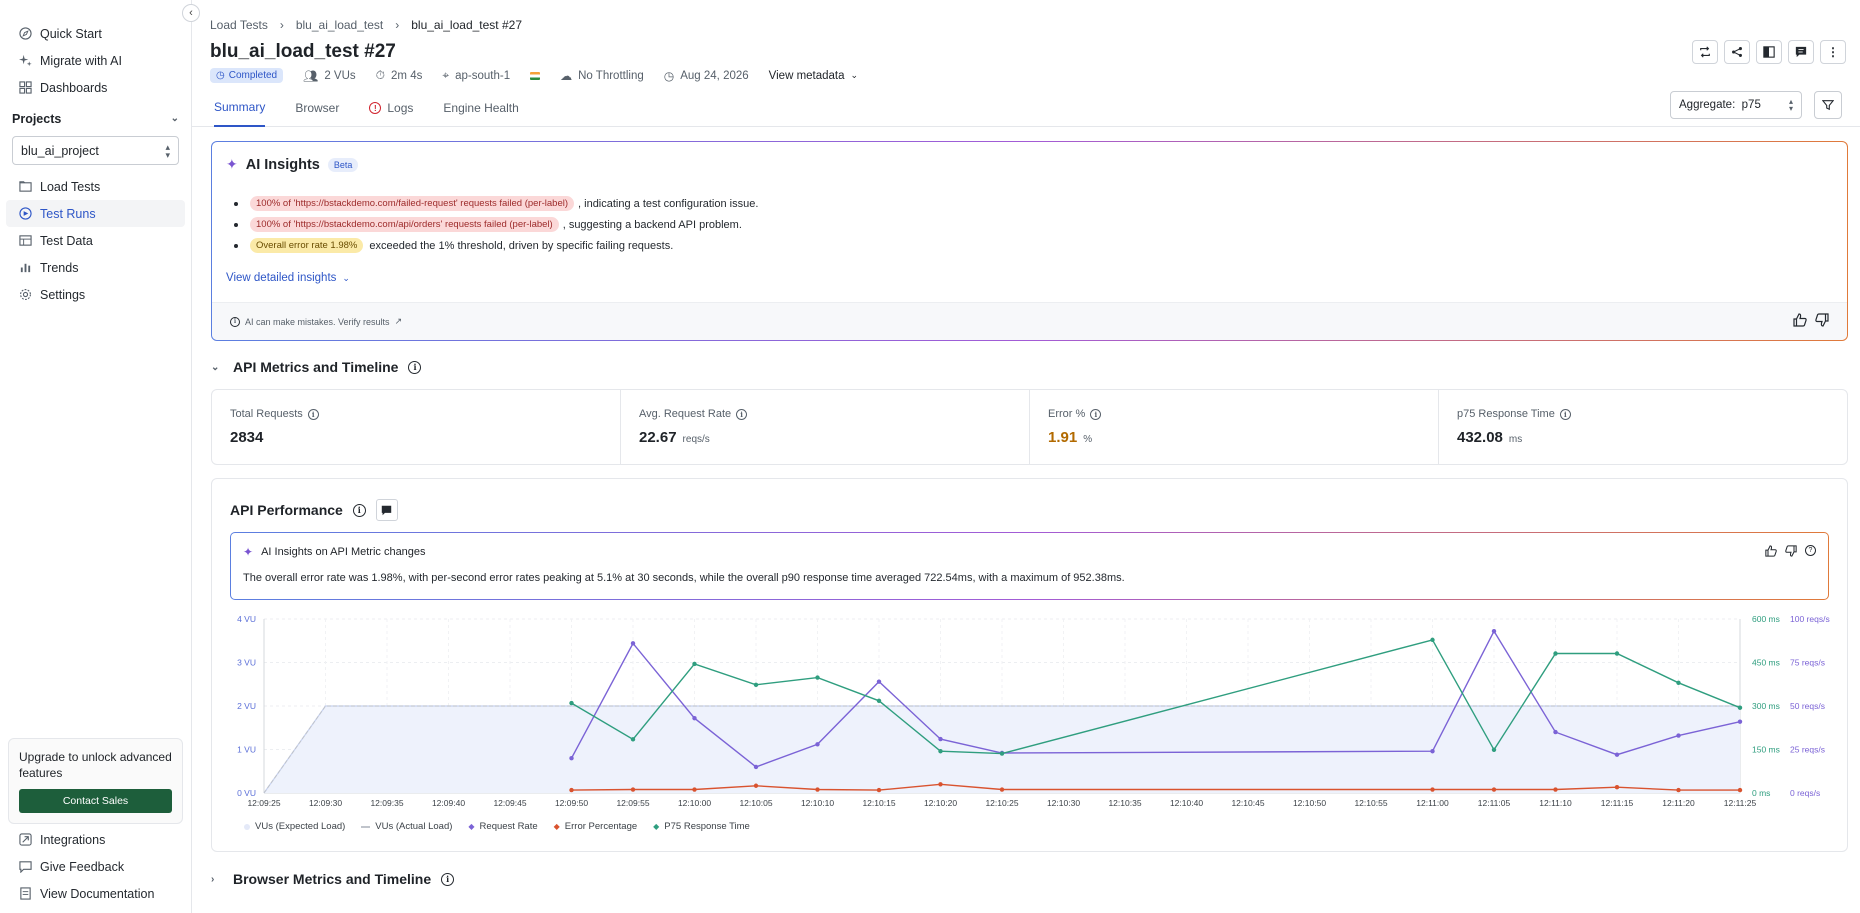 The height and width of the screenshot is (913, 1860). What do you see at coordinates (95, 87) in the screenshot?
I see `sidebar-item-dashboards: Dashboards` at bounding box center [95, 87].